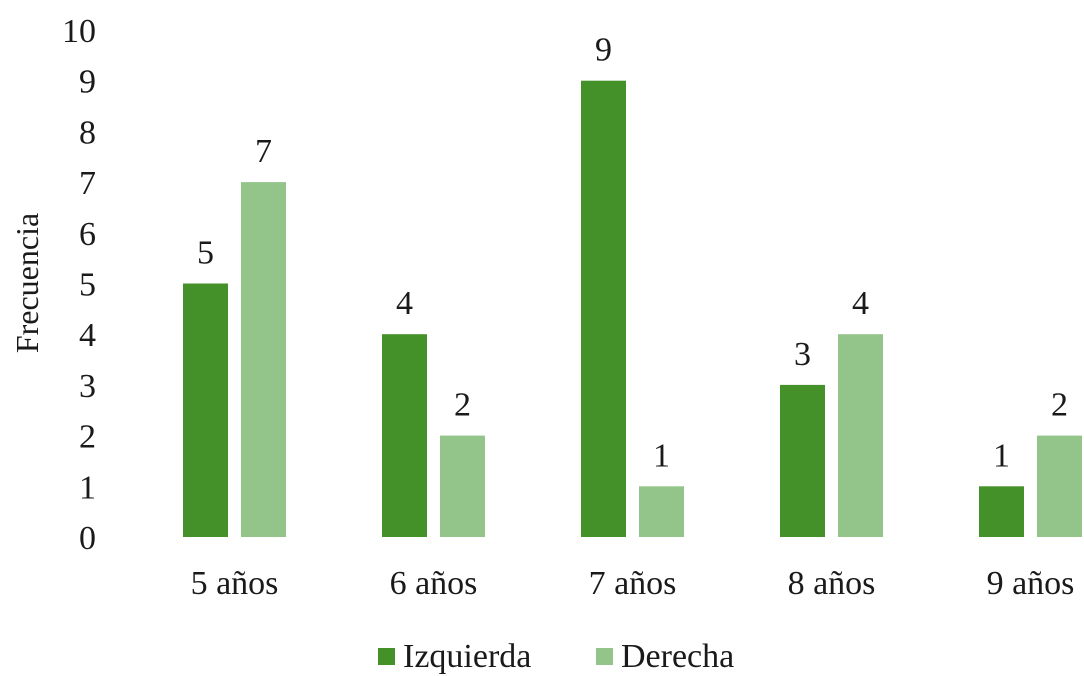 The height and width of the screenshot is (676, 1084). What do you see at coordinates (87, 234) in the screenshot?
I see `y-tick-label: 6` at bounding box center [87, 234].